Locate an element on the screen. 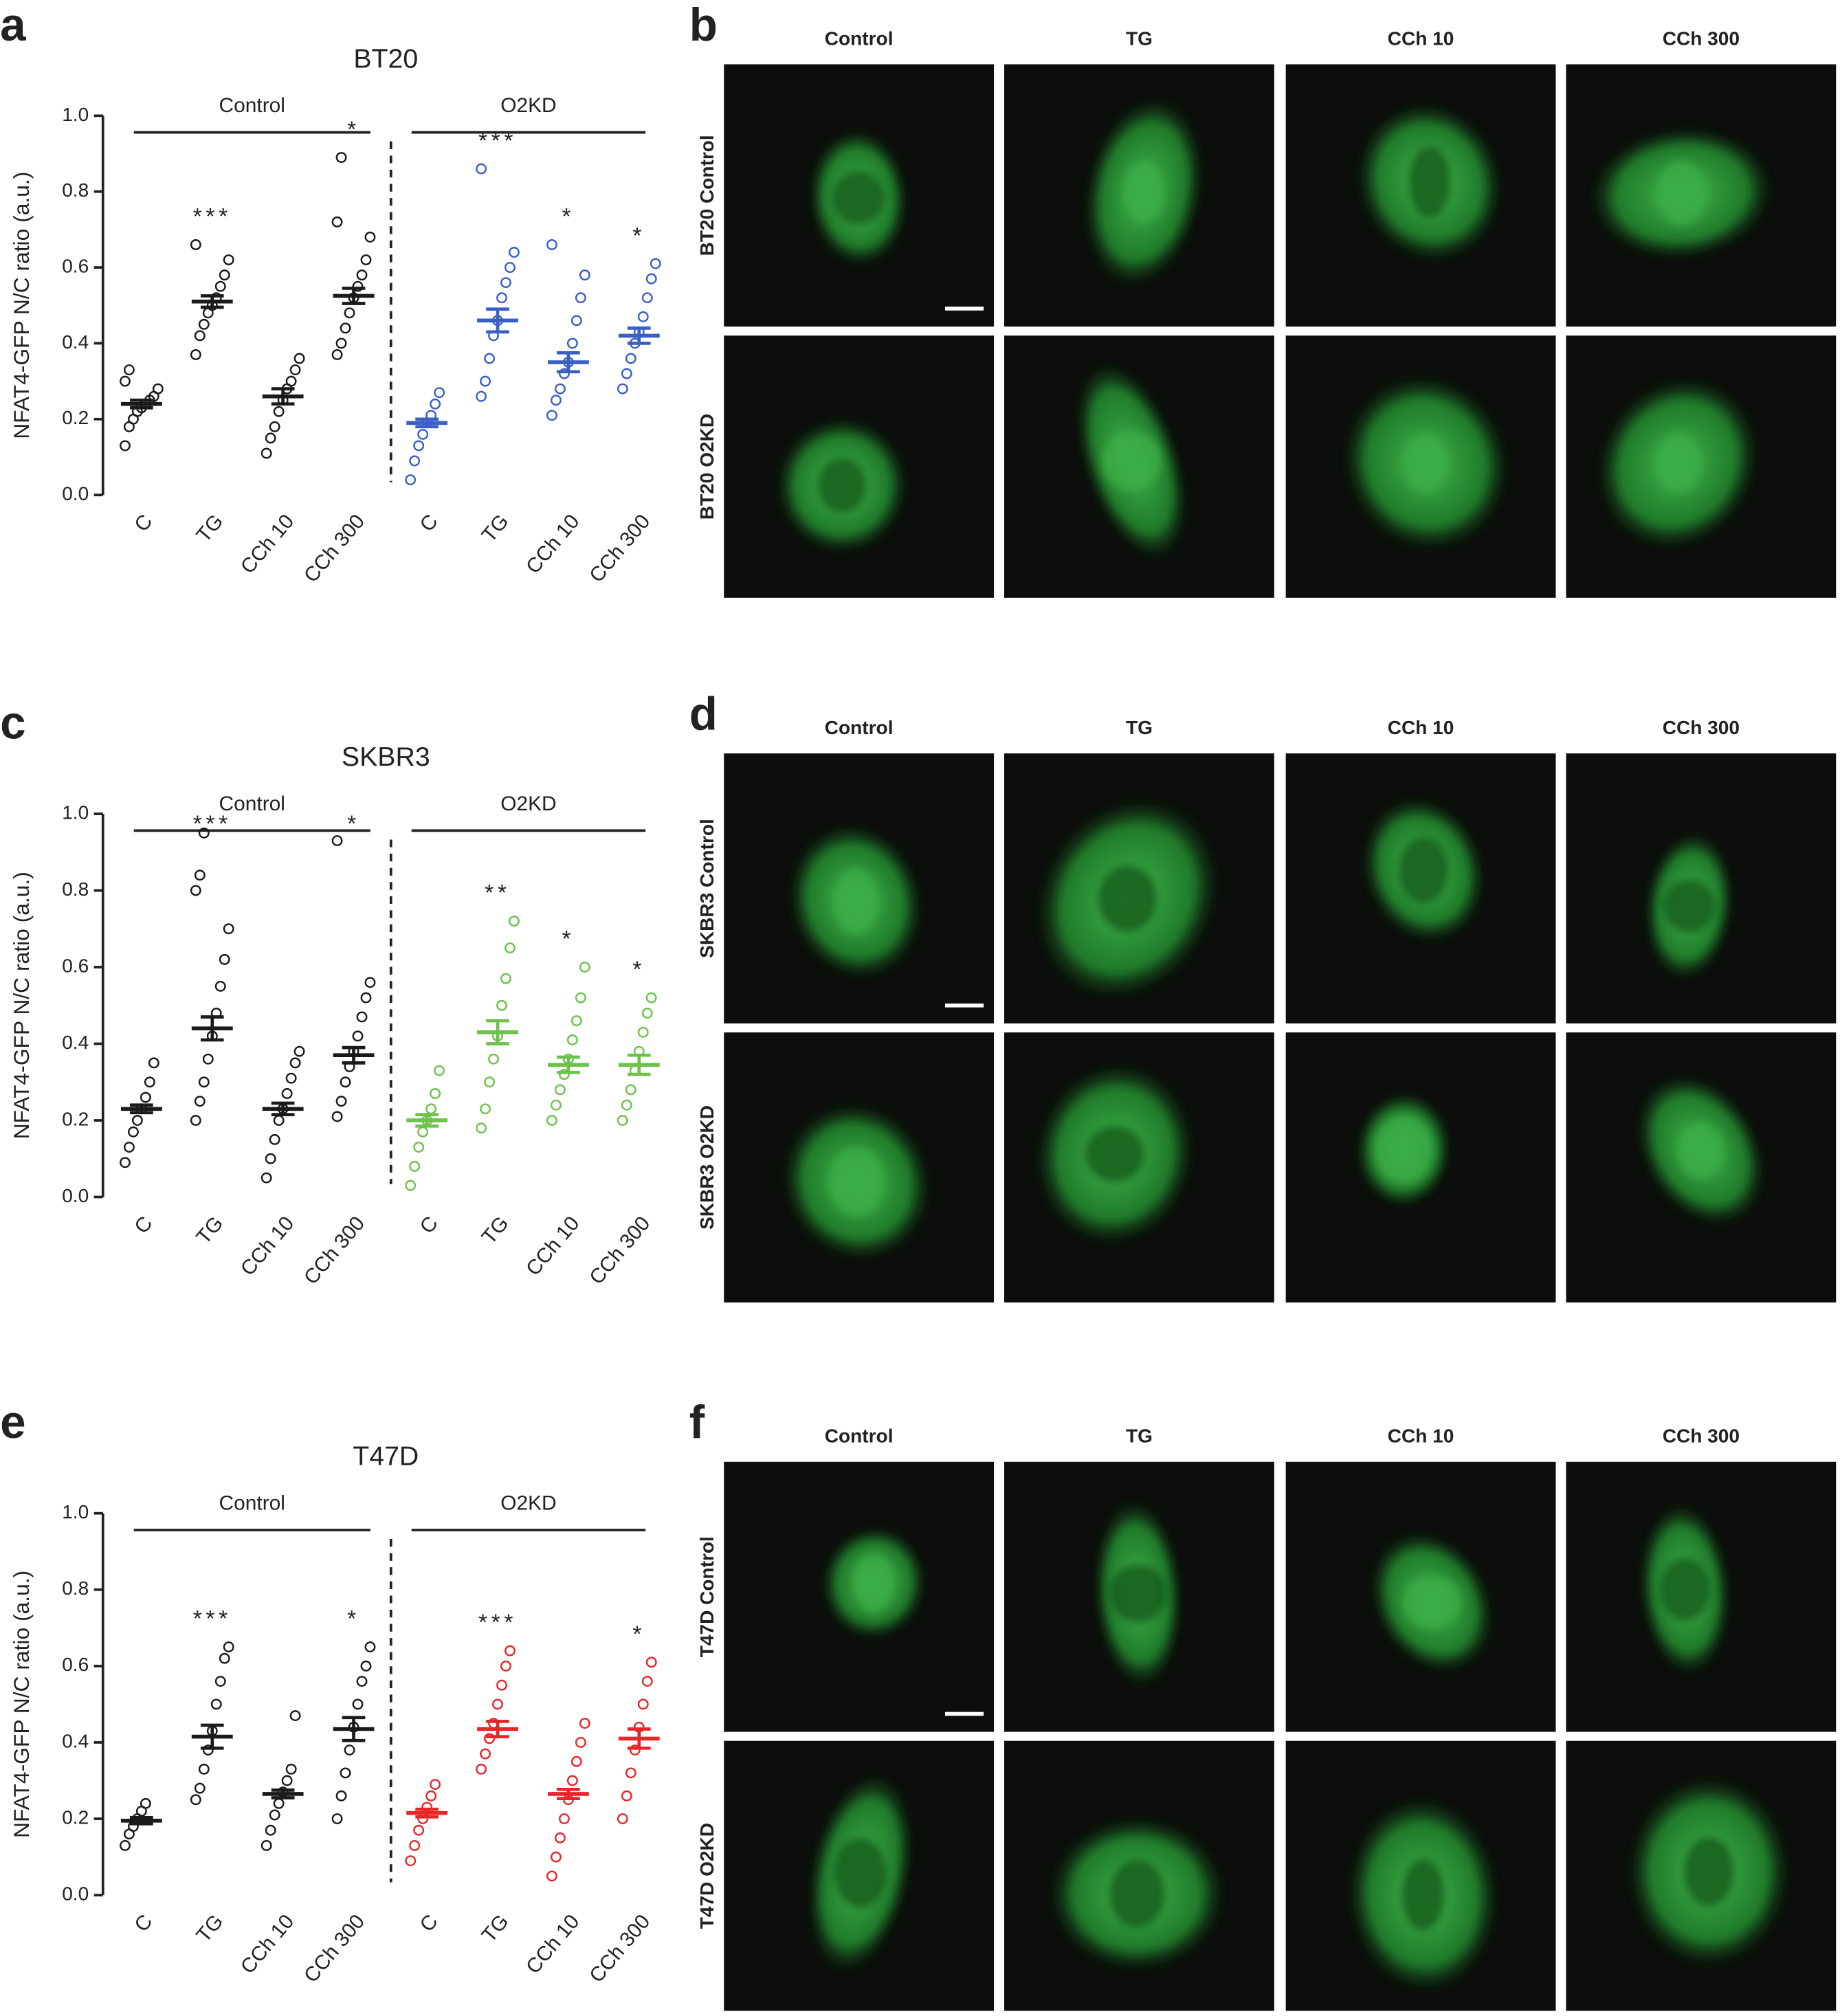 The width and height of the screenshot is (1840, 2016). column-header: TG is located at coordinates (1139, 727).